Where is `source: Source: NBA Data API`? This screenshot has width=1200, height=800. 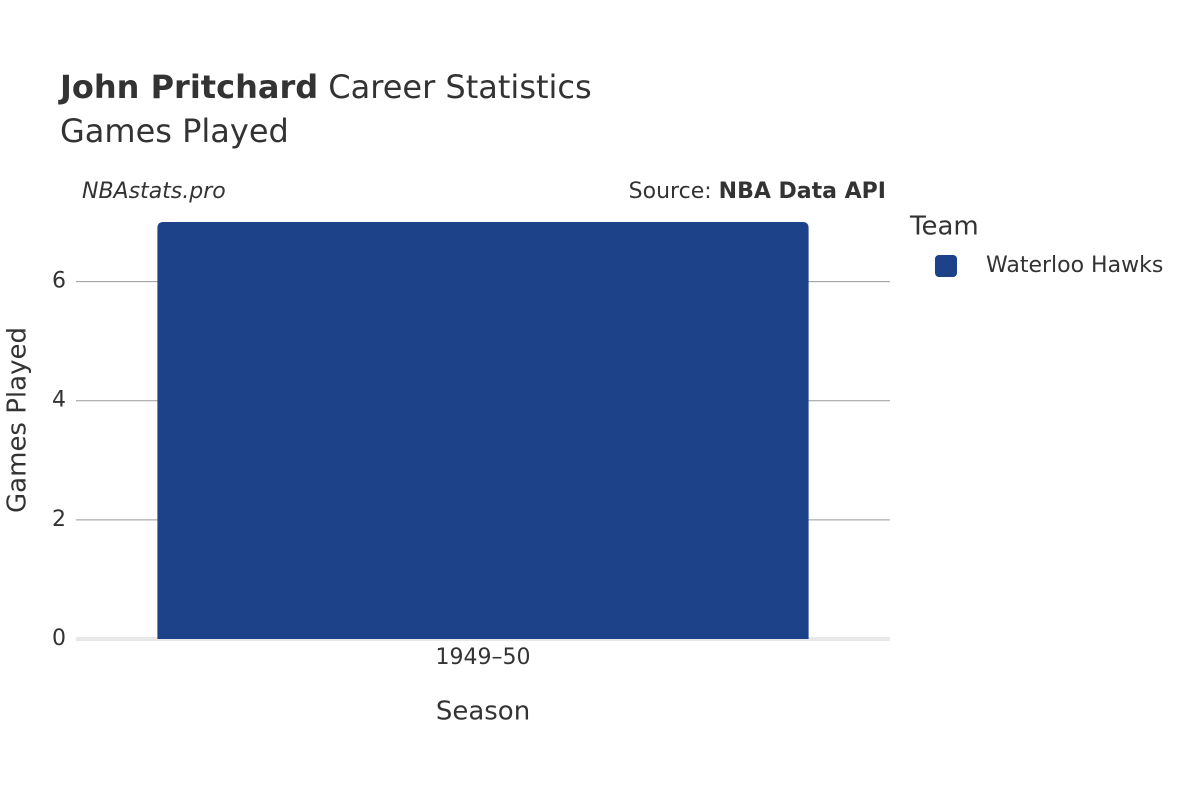 source: Source: NBA Data API is located at coordinates (757, 191).